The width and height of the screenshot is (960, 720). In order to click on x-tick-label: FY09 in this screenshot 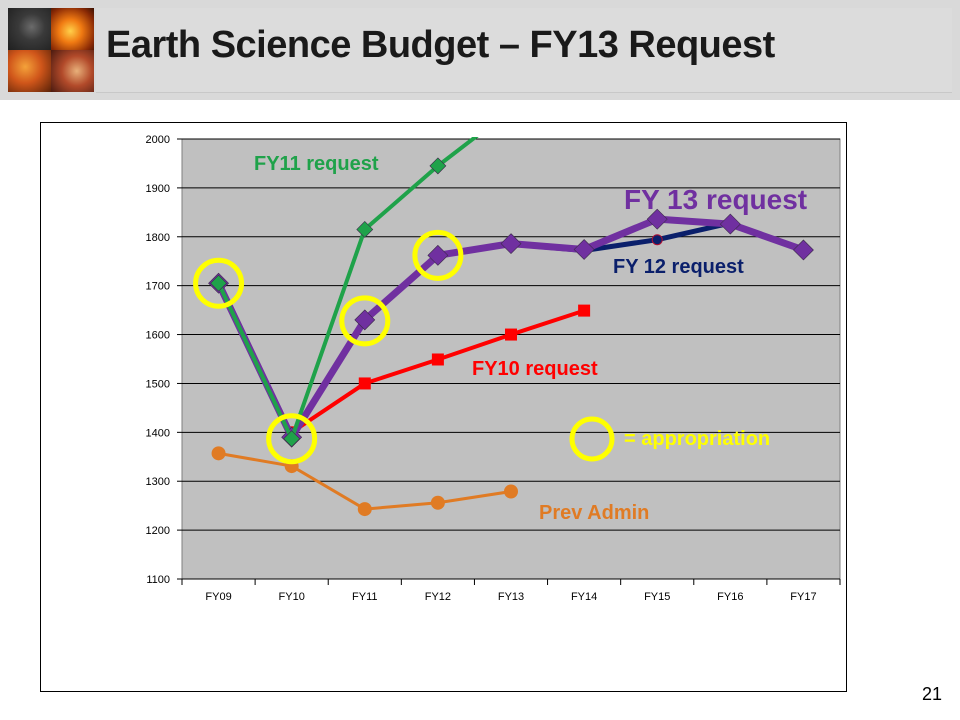, I will do `click(218, 597)`.